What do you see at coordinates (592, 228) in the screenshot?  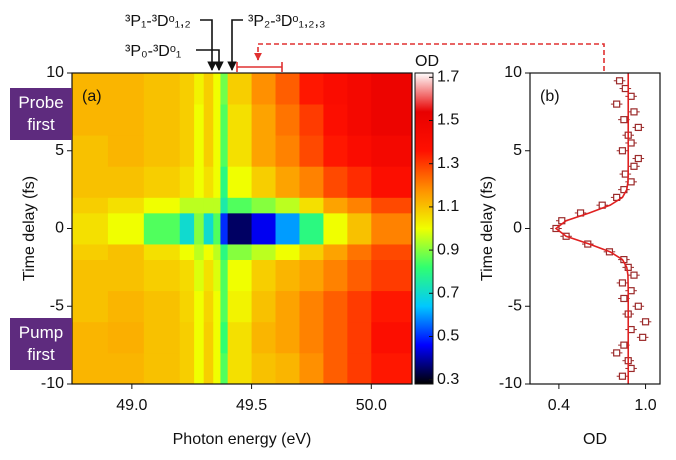 I see `fit-line` at bounding box center [592, 228].